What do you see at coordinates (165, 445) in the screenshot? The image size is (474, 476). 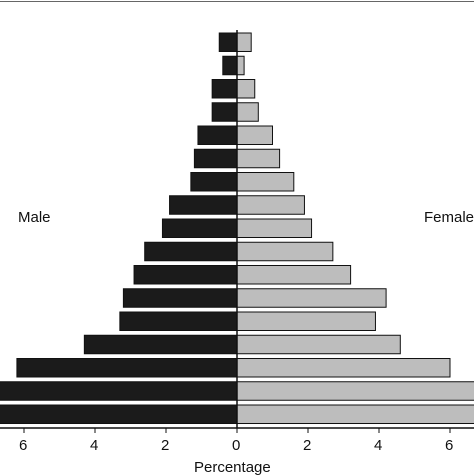 I see `x-tick-label-2: 2` at bounding box center [165, 445].